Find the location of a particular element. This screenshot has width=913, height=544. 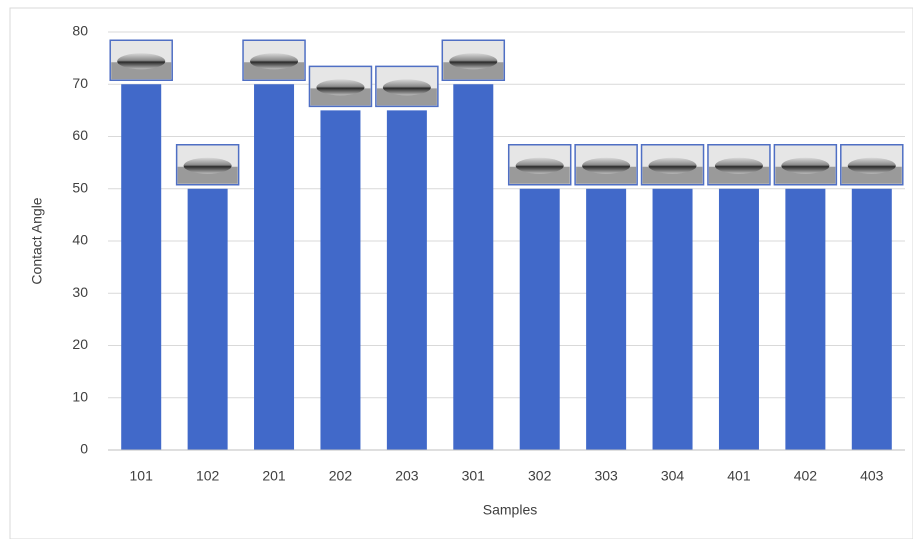

y-tick-label: 70 is located at coordinates (80, 83).